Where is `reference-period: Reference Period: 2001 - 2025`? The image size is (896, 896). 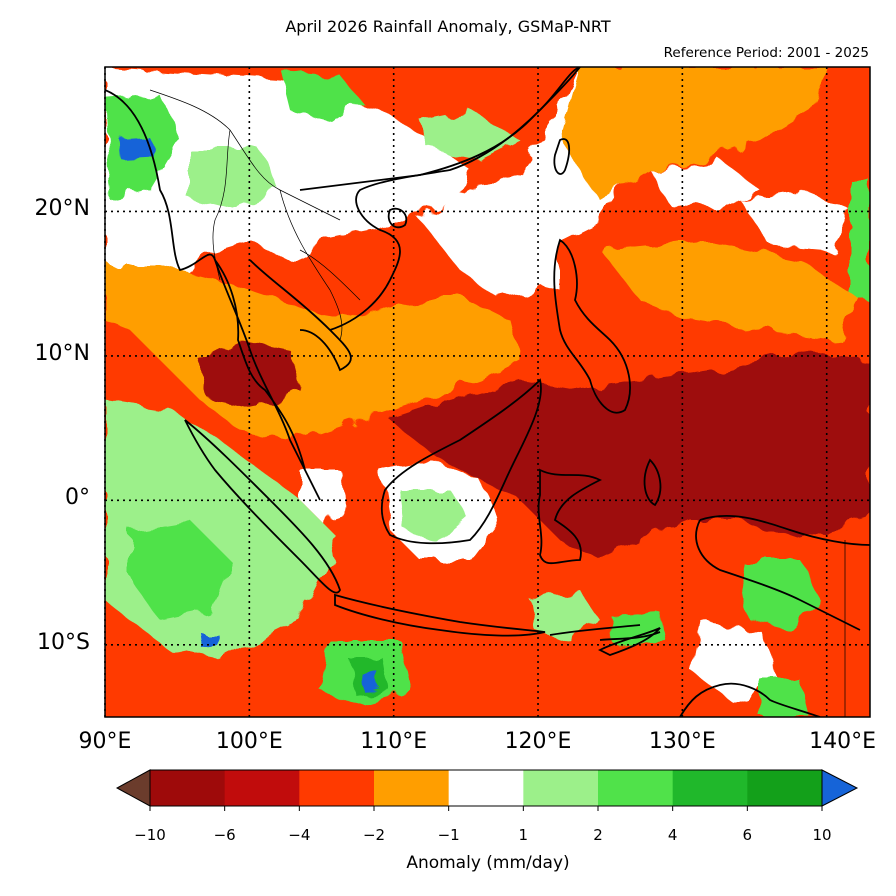 reference-period: Reference Period: 2001 - 2025 is located at coordinates (766, 53).